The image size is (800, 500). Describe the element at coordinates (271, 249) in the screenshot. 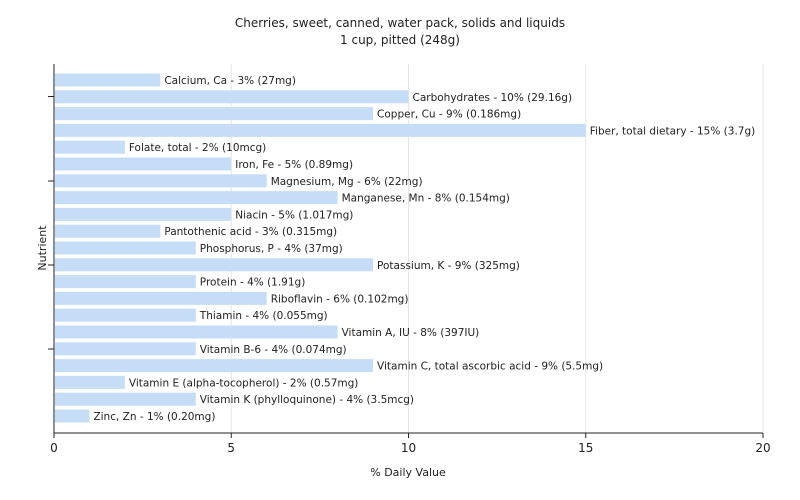

I see `bar-value-label: Phosphorus, P - 4% (37mg)` at that location.